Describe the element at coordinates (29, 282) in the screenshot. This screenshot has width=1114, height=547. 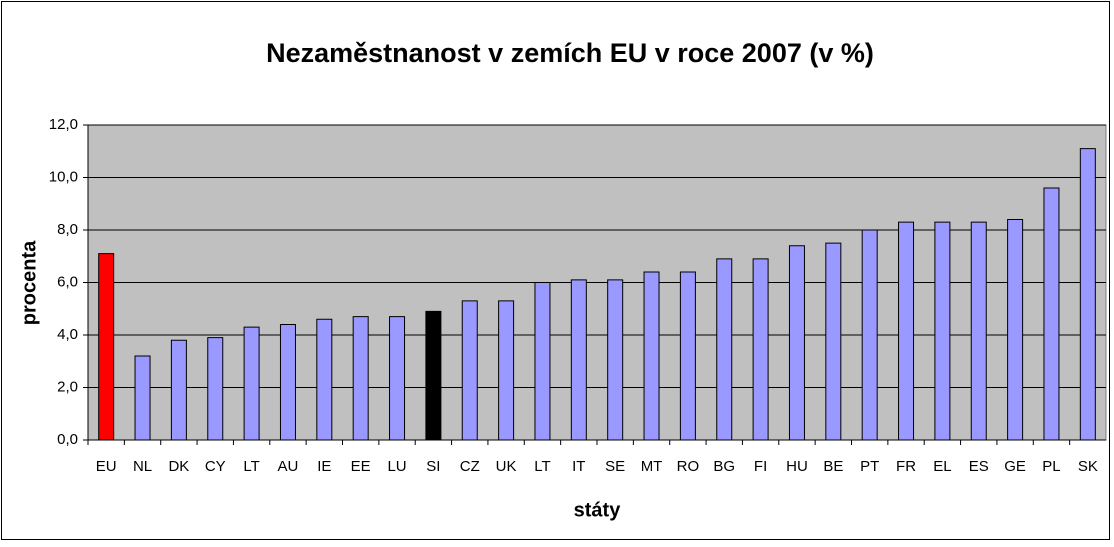
I see `y-axis-title: procenta` at that location.